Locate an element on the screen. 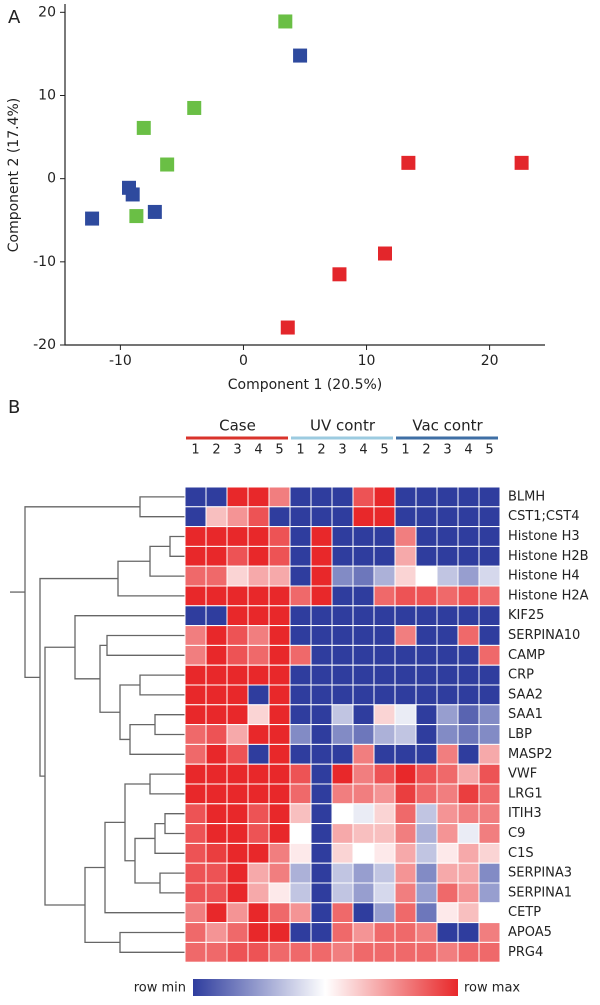 This screenshot has width=600, height=1005. column-label: 2 is located at coordinates (216, 450).